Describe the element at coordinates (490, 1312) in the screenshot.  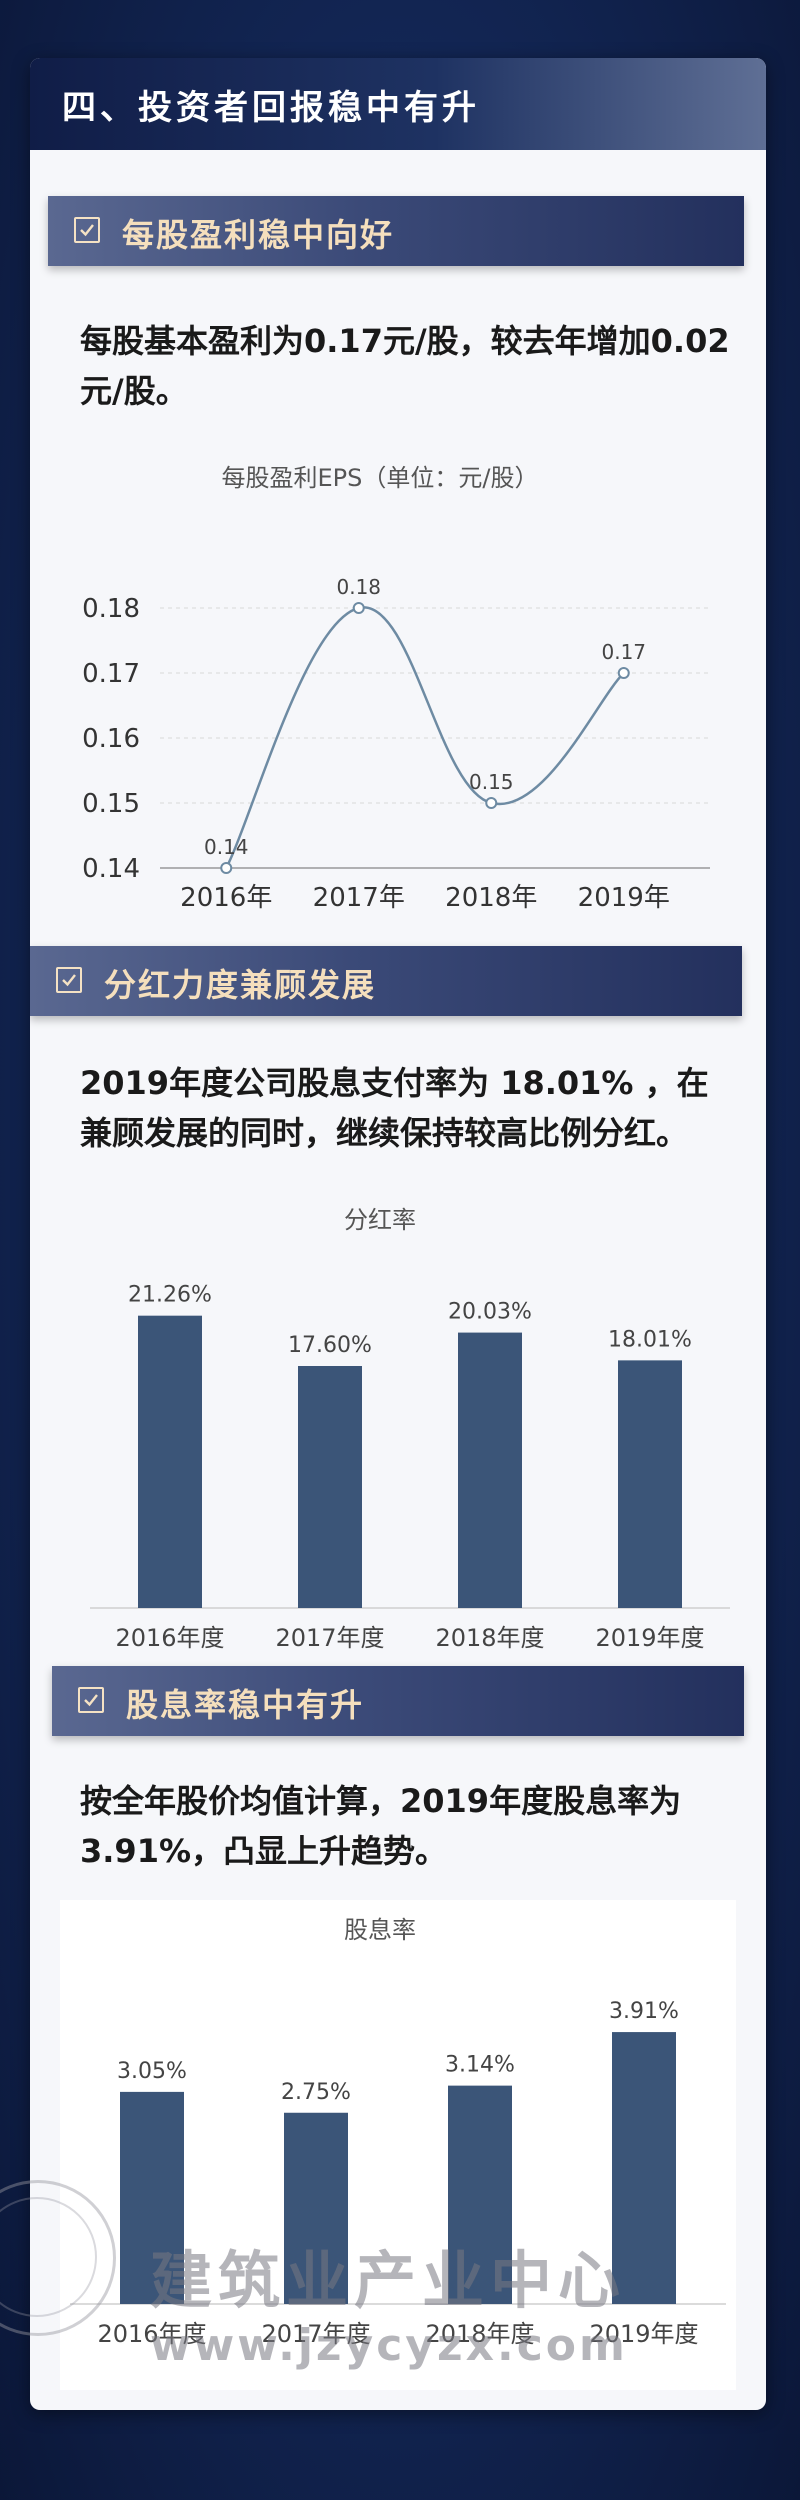
I see `bar-value-label: 20.03%` at that location.